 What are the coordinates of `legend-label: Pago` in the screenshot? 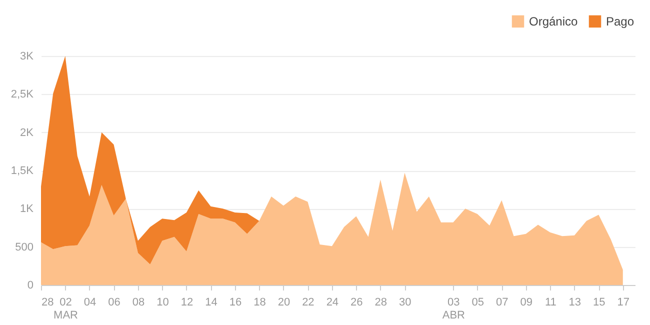 It's located at (620, 21).